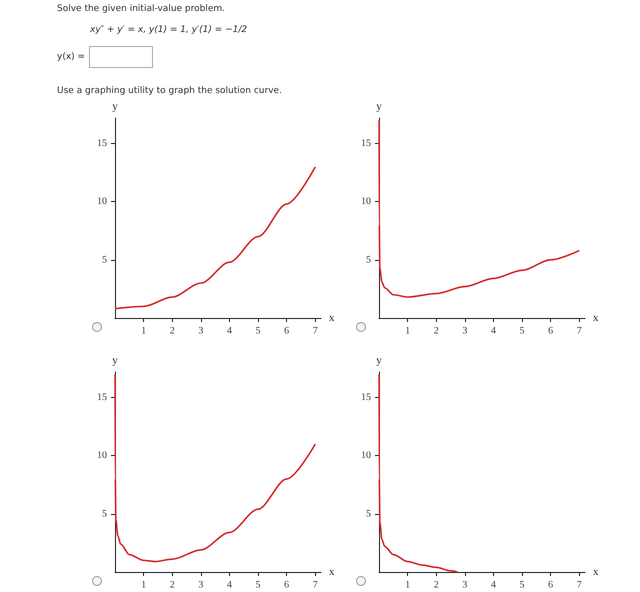  What do you see at coordinates (169, 30) in the screenshot?
I see `text: xy″ + y′ = x, y(1) = 1, y′(1) = −1/2` at bounding box center [169, 30].